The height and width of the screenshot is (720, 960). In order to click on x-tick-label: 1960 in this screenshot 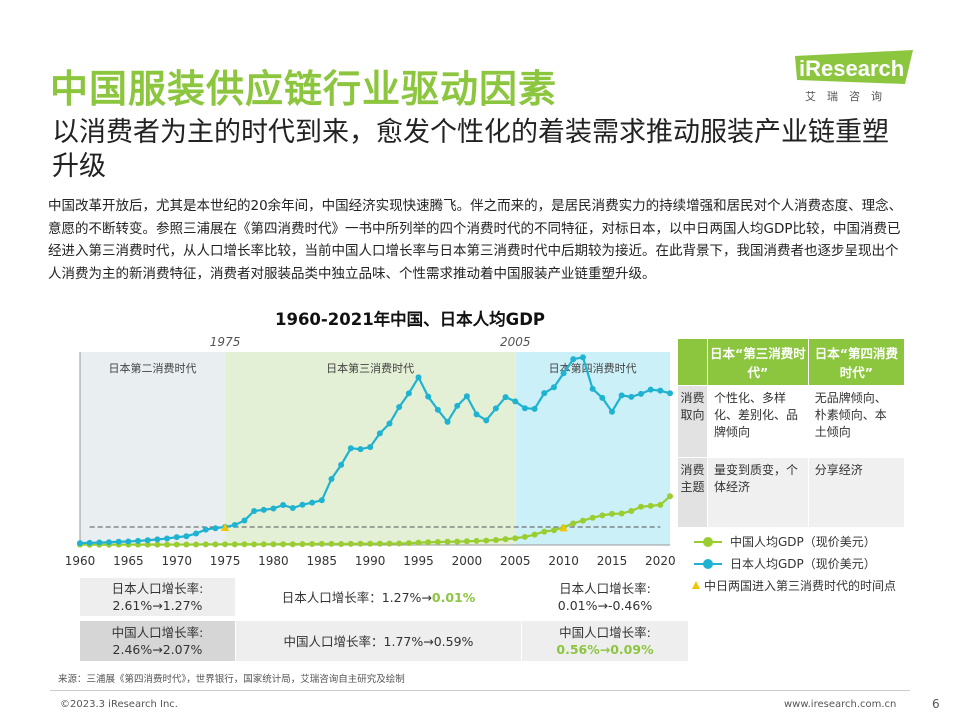, I will do `click(80, 561)`.